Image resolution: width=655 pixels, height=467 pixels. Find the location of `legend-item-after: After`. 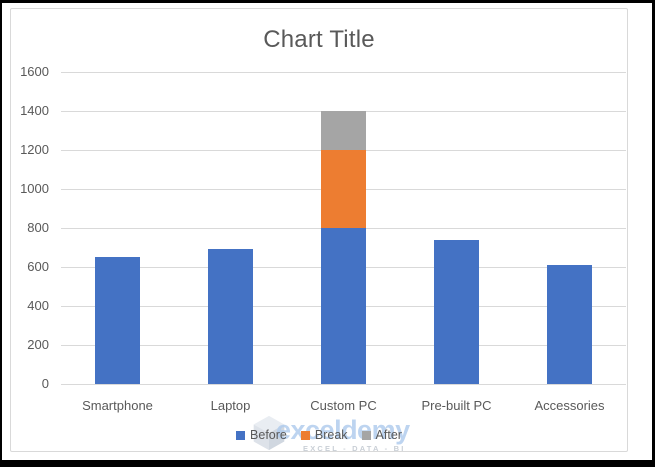

legend-item-after: After is located at coordinates (381, 435).